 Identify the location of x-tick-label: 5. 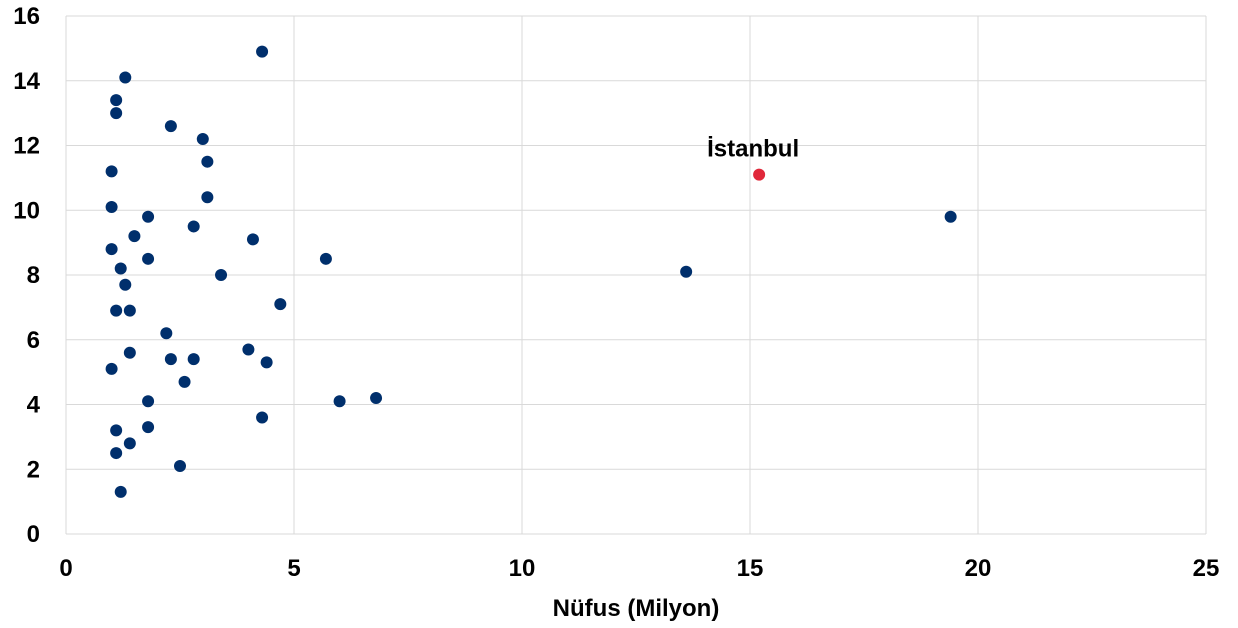
(293, 568).